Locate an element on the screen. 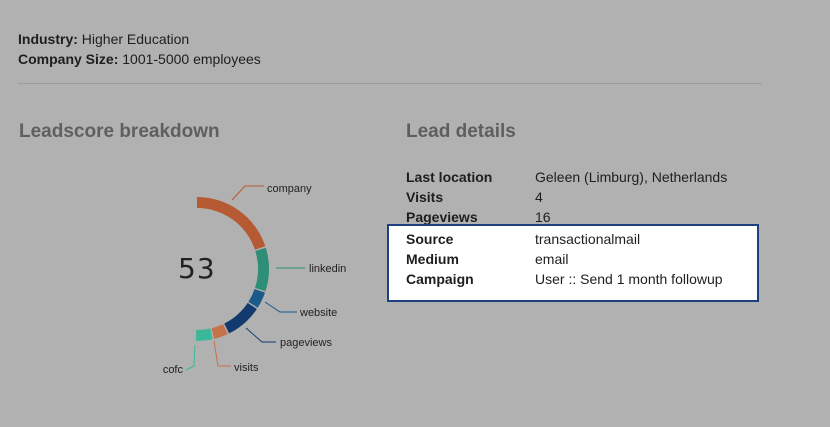  detail-row-campaign: Campaign User :: Send 1 month followup is located at coordinates (564, 279).